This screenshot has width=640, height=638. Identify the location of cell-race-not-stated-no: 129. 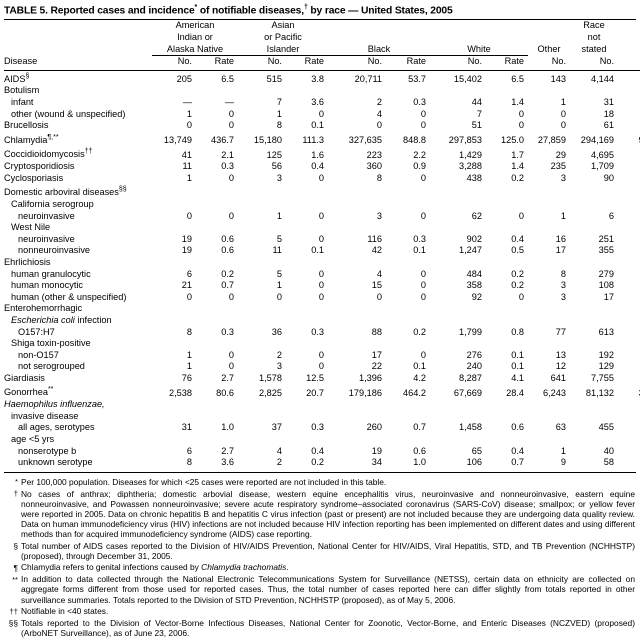
(606, 366).